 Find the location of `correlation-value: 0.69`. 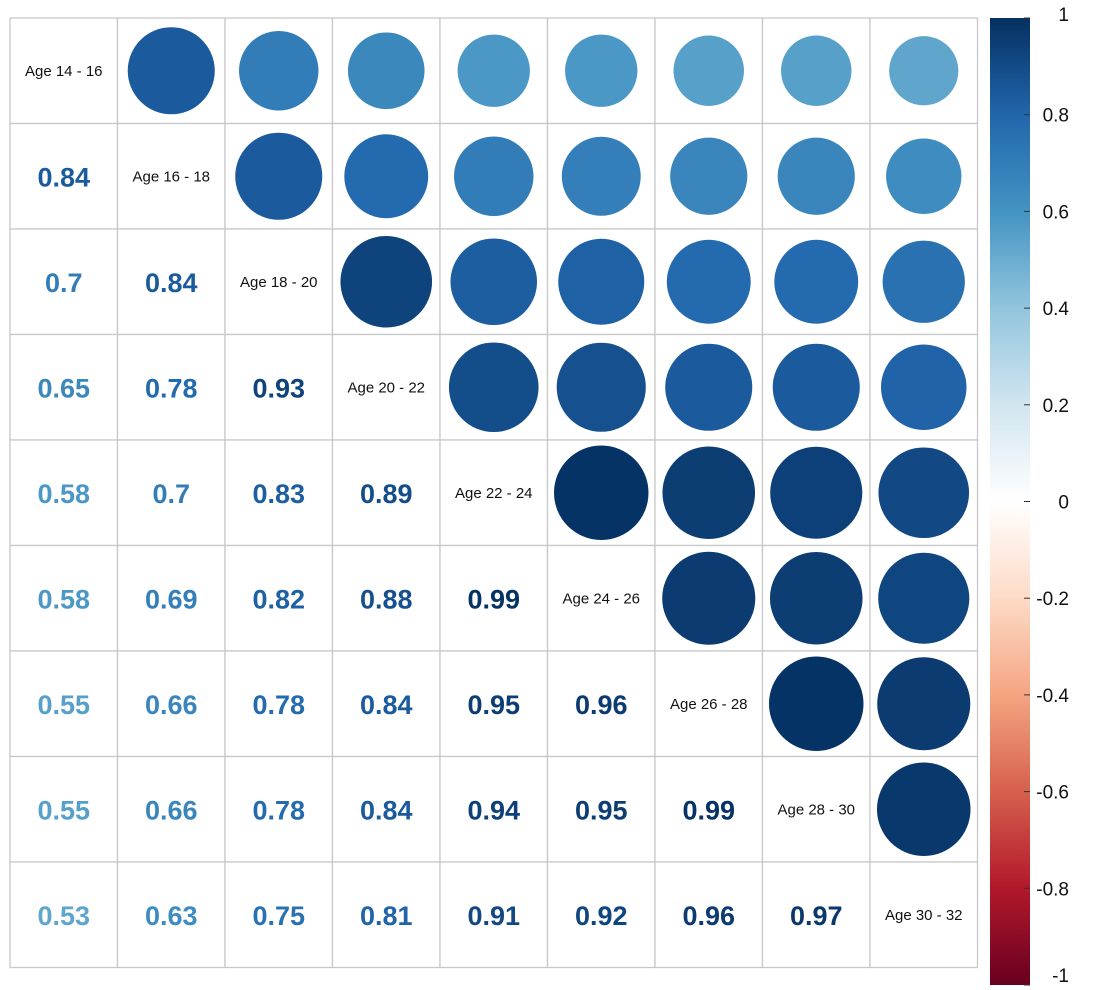

correlation-value: 0.69 is located at coordinates (171, 599).